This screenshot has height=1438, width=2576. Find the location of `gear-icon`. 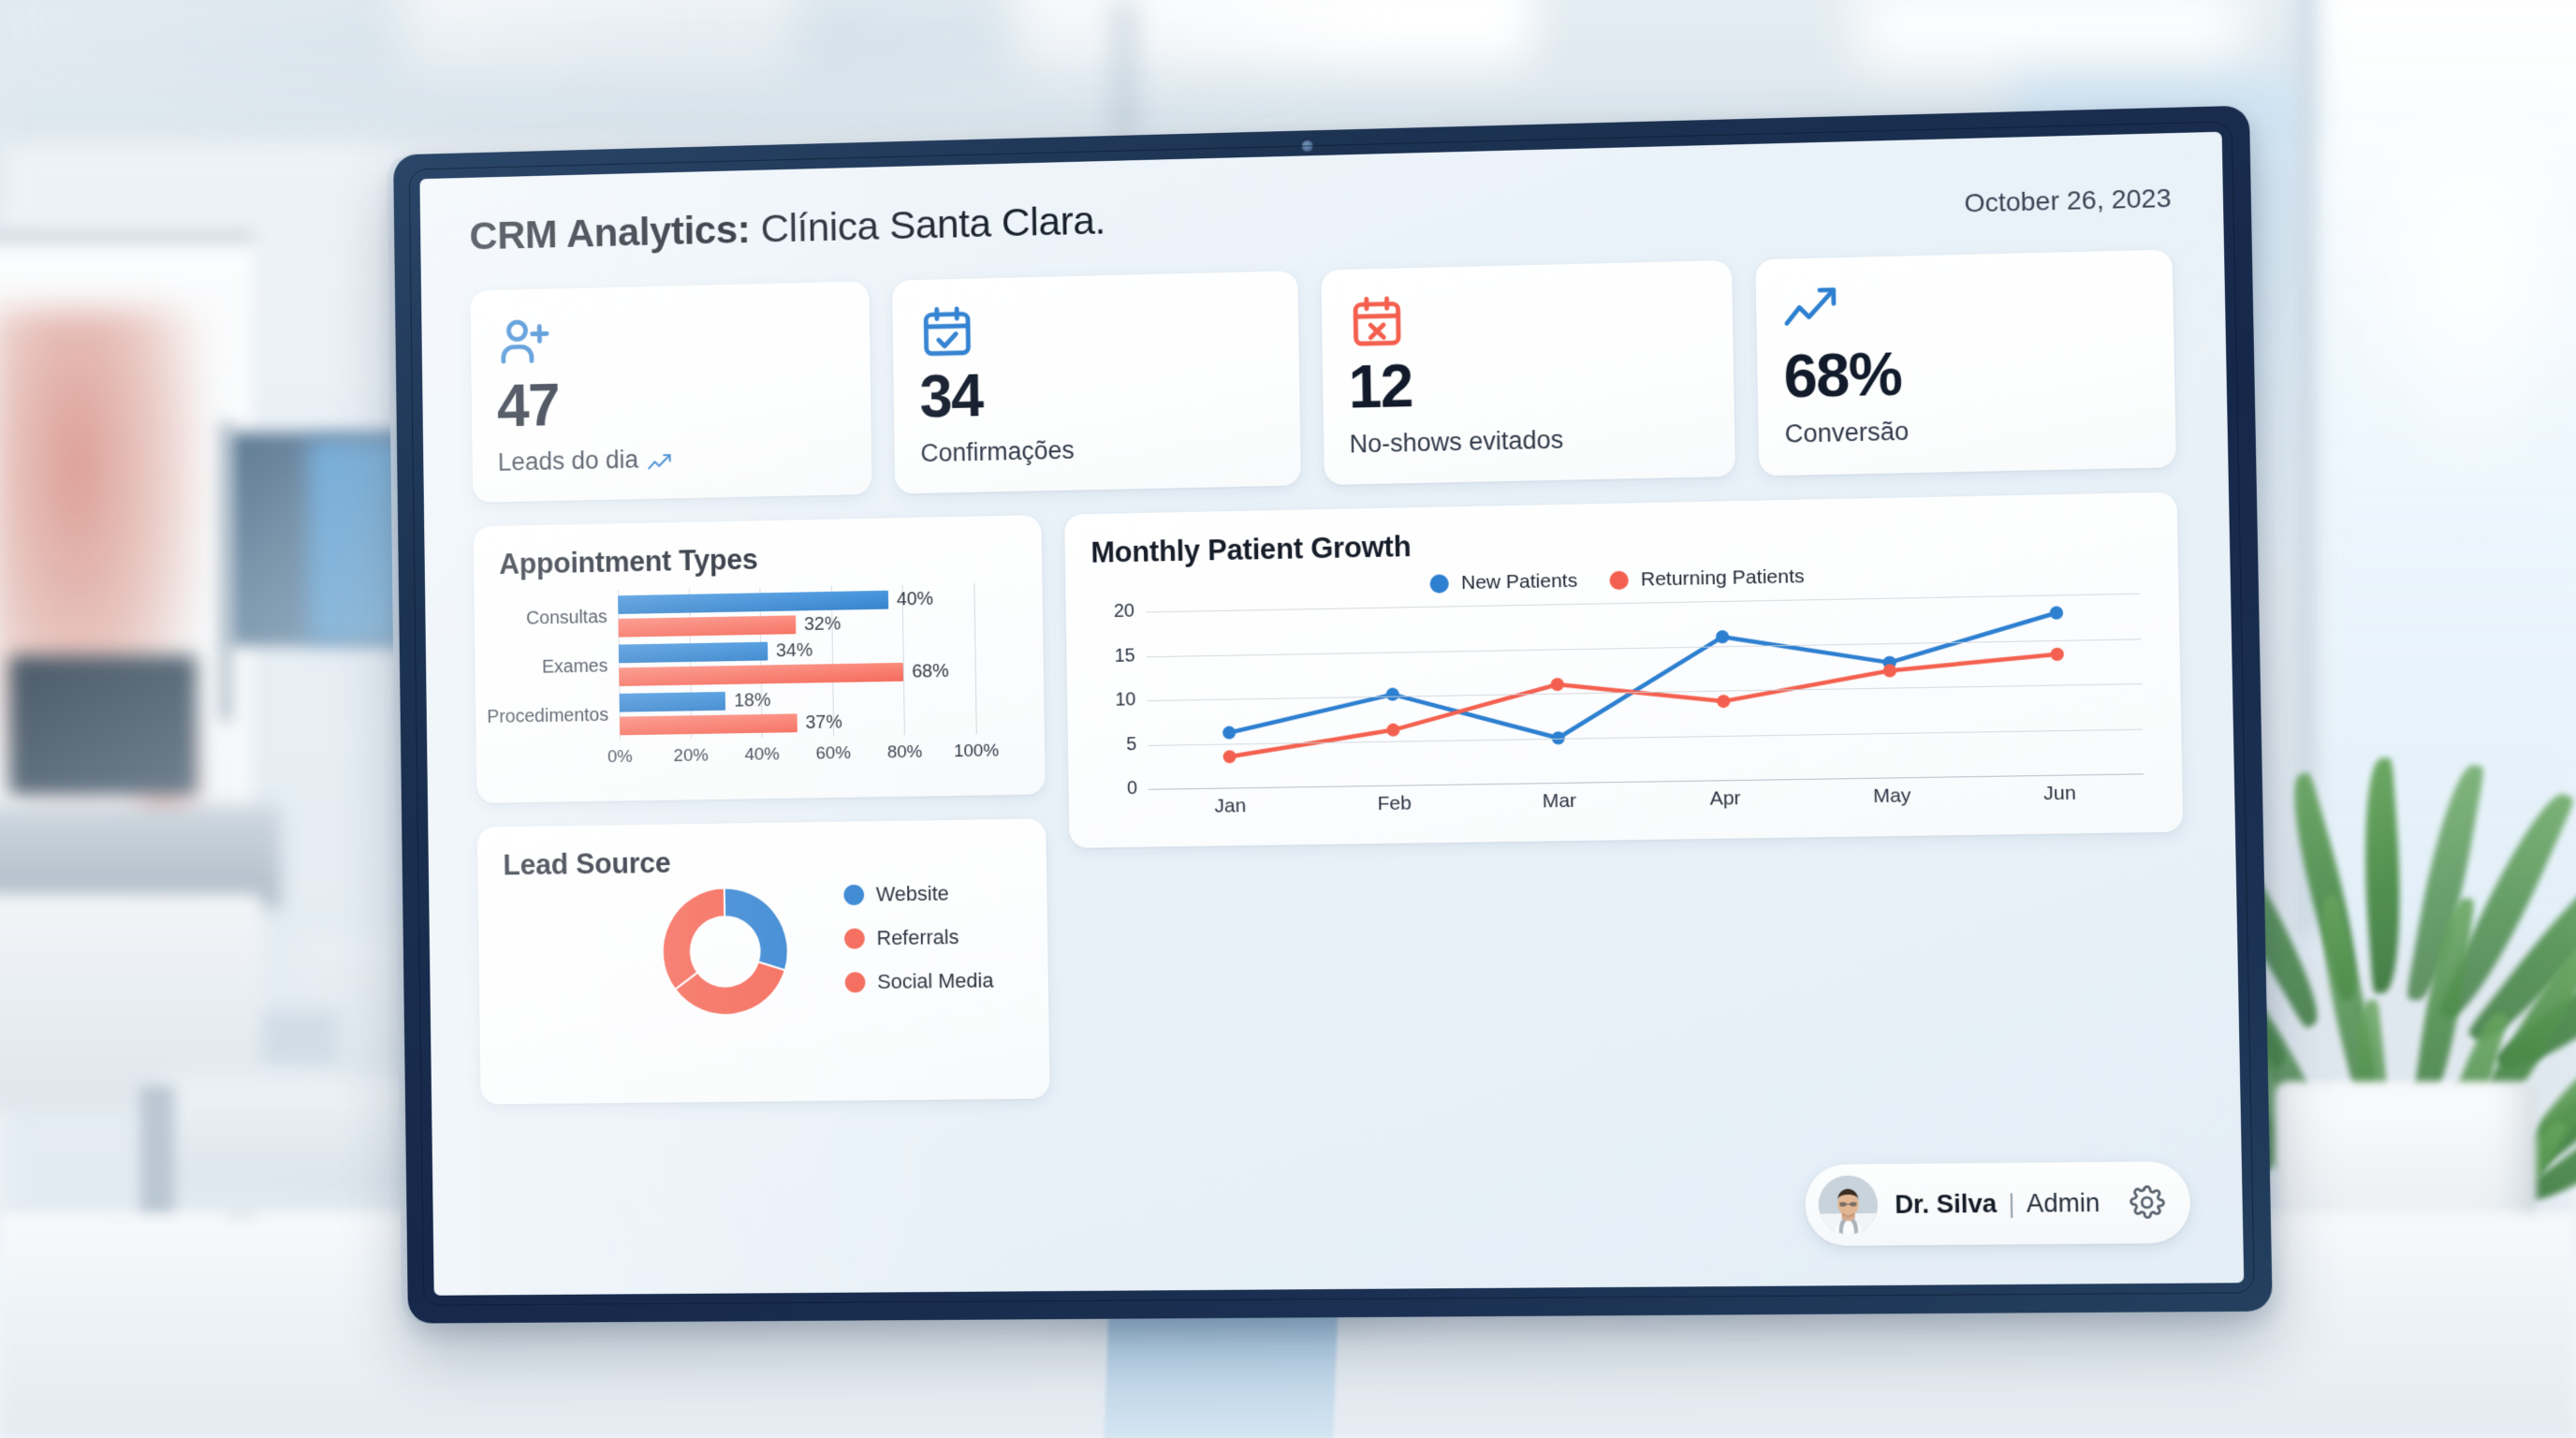

gear-icon is located at coordinates (2147, 1202).